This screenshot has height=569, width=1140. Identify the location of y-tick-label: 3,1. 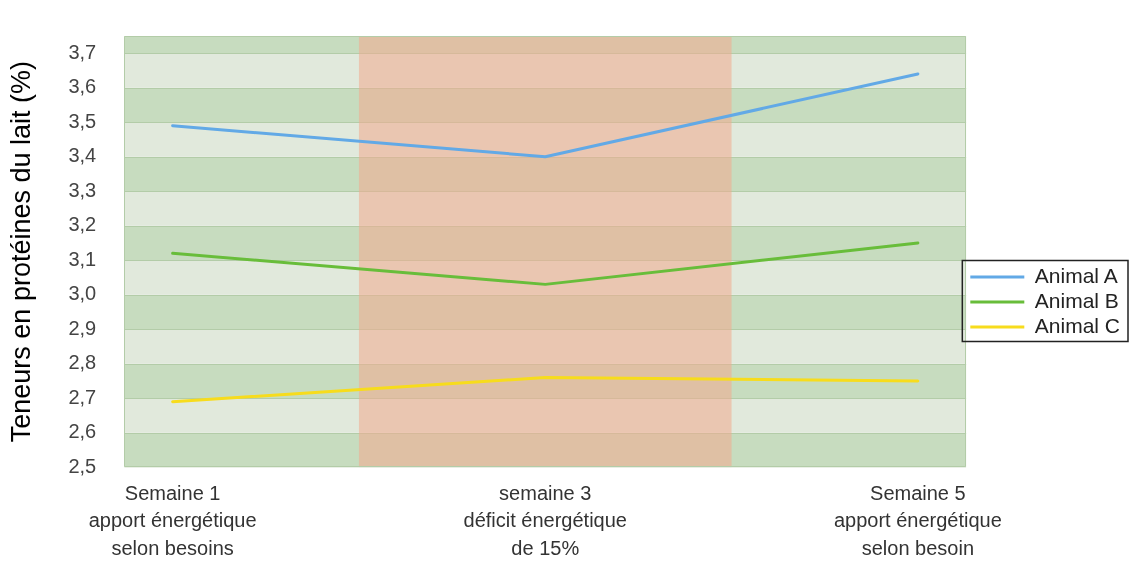
(82, 258).